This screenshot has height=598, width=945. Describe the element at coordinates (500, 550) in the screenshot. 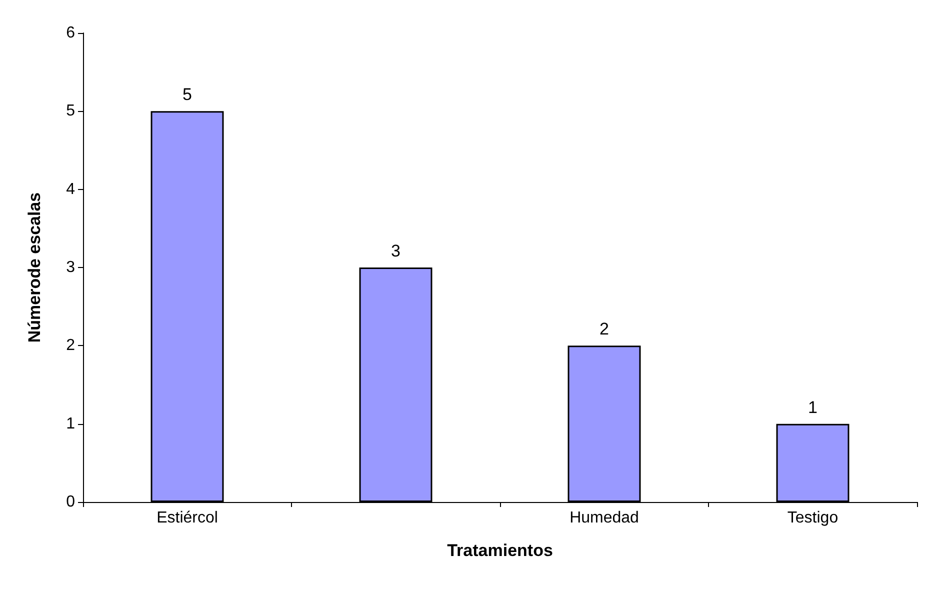

I see `x-axis-title: Tratamientos` at that location.